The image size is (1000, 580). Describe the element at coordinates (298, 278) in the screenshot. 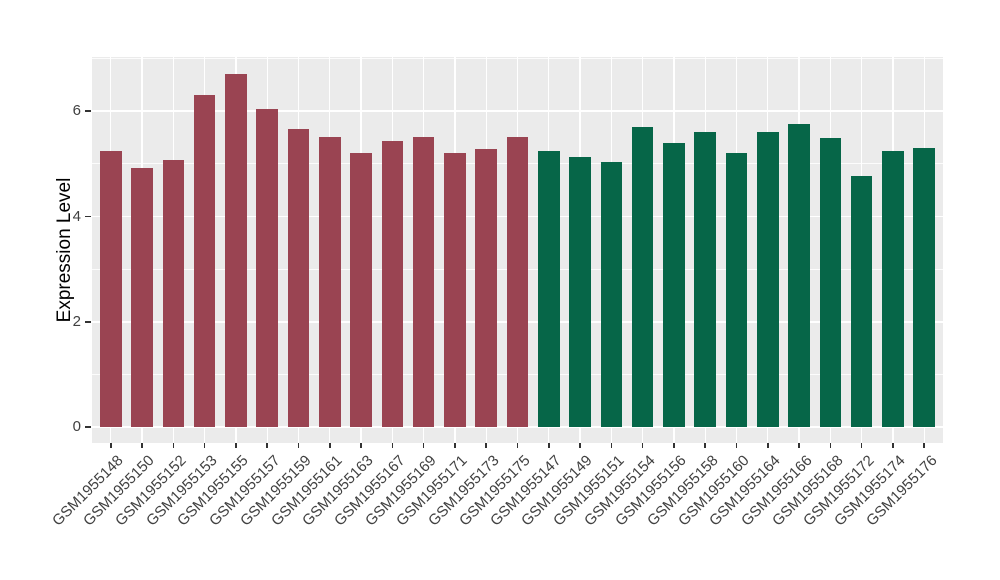

I see `bar-GSM1955159` at that location.